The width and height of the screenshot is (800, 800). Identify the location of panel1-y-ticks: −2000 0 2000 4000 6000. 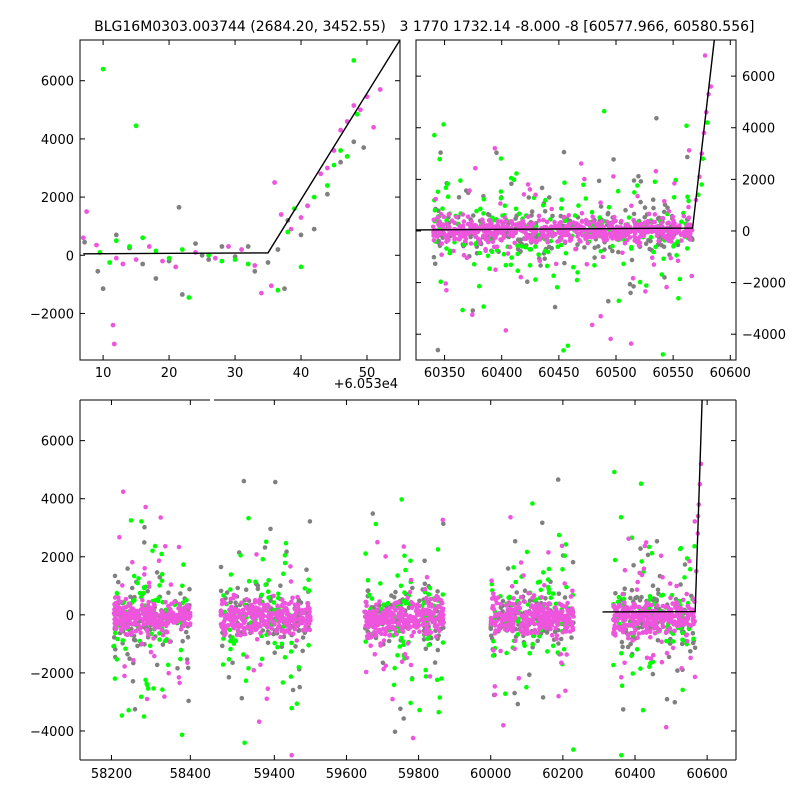
(215, 198).